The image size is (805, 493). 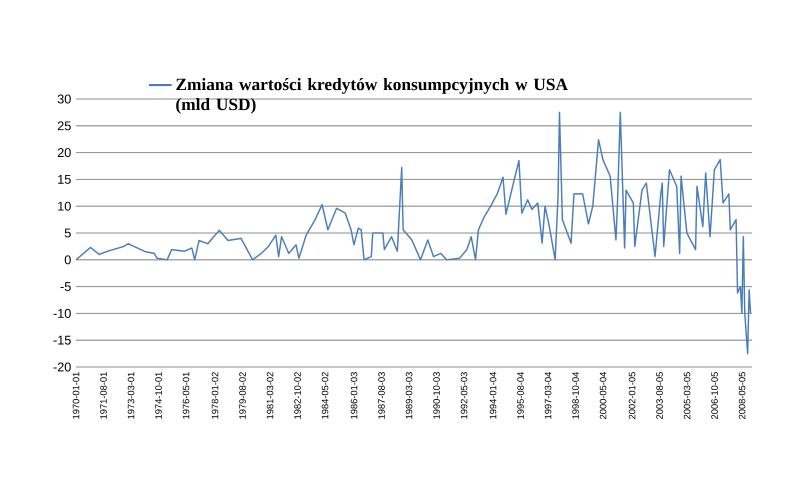 I want to click on y-tick-label: 30, so click(x=64, y=99).